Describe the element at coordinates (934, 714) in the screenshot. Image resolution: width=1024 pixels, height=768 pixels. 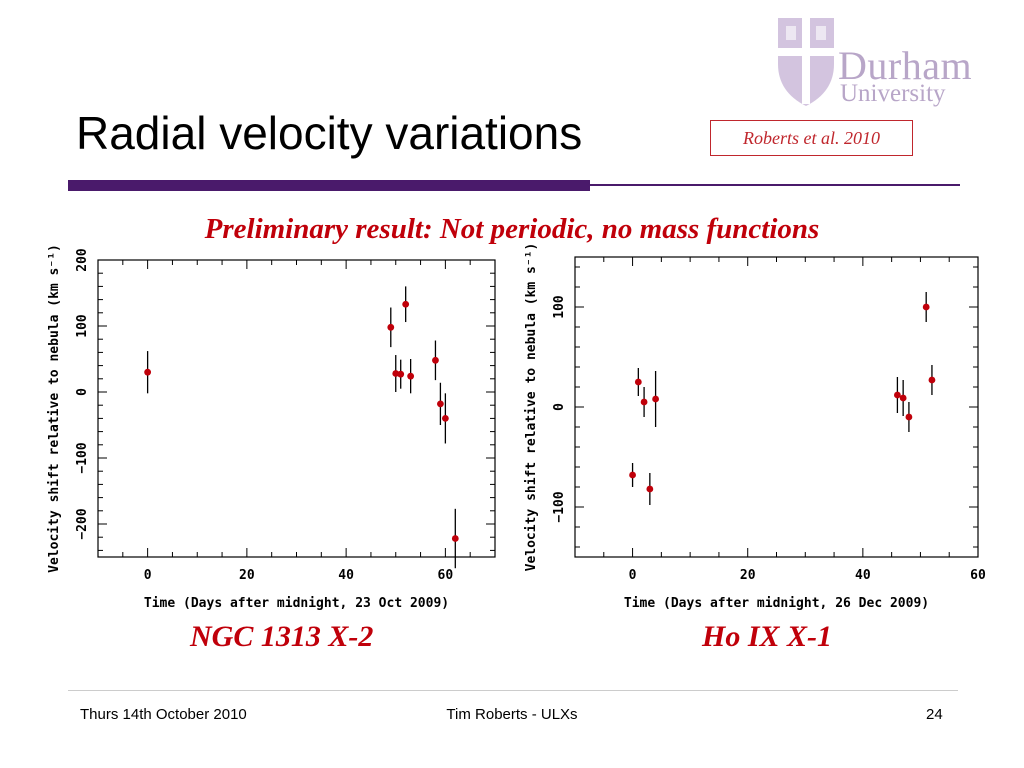
I see `page-number: 24` at that location.